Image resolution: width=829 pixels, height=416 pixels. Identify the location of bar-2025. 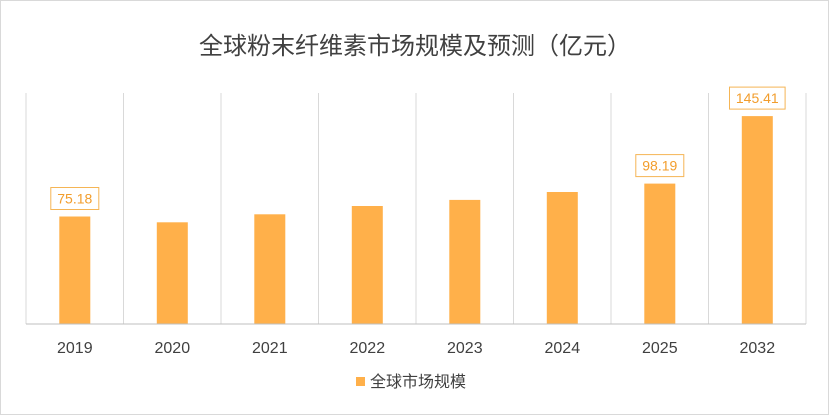
(660, 253).